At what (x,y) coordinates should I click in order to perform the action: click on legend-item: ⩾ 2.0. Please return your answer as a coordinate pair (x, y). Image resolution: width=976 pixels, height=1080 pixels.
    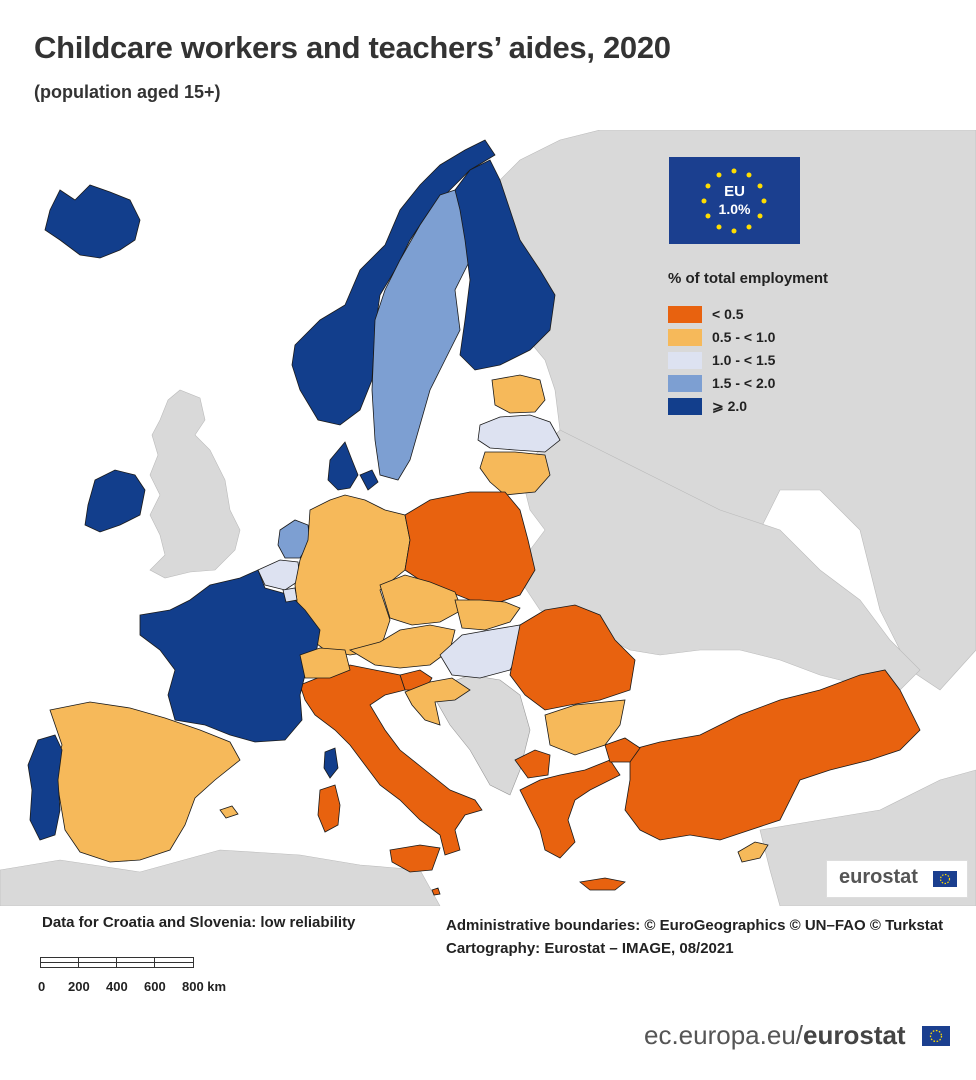
    Looking at the image, I should click on (818, 406).